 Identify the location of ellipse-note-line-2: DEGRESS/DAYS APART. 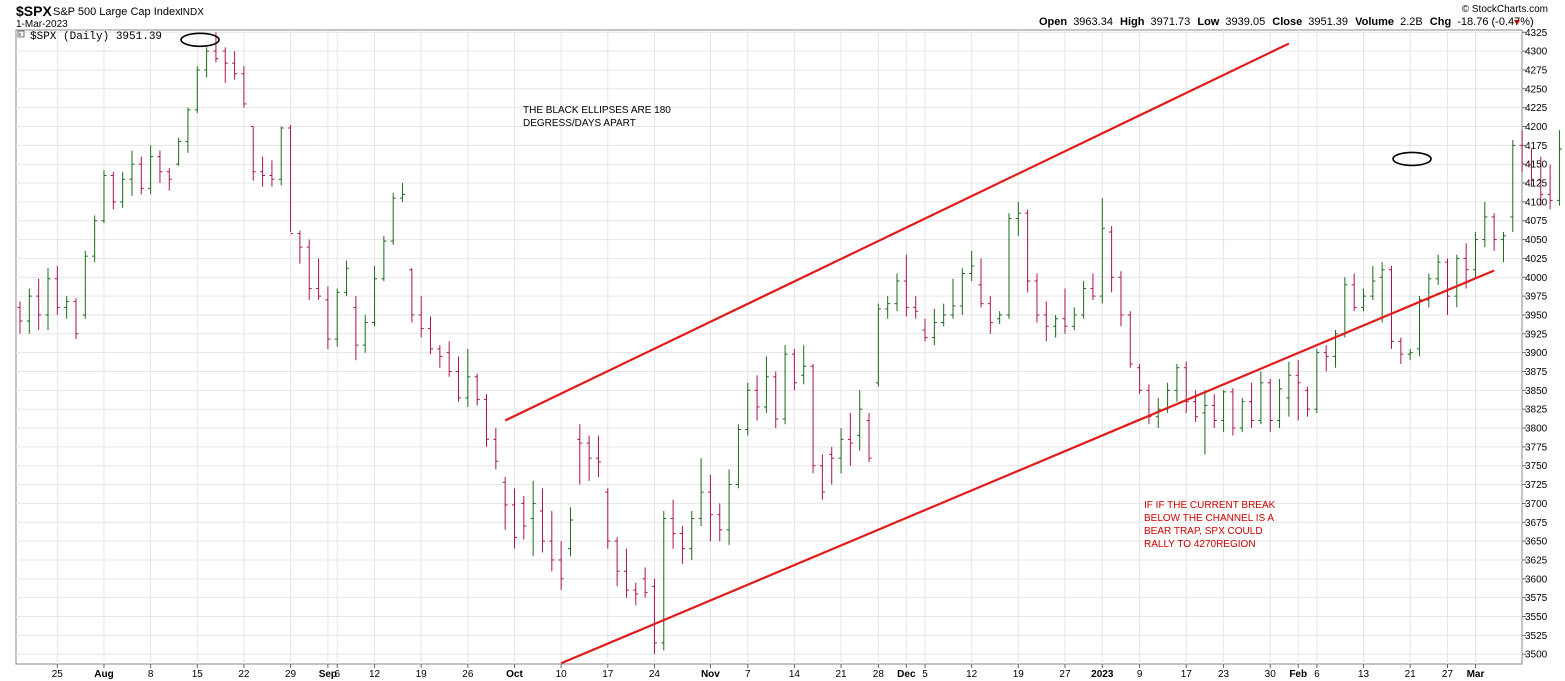
(579, 123).